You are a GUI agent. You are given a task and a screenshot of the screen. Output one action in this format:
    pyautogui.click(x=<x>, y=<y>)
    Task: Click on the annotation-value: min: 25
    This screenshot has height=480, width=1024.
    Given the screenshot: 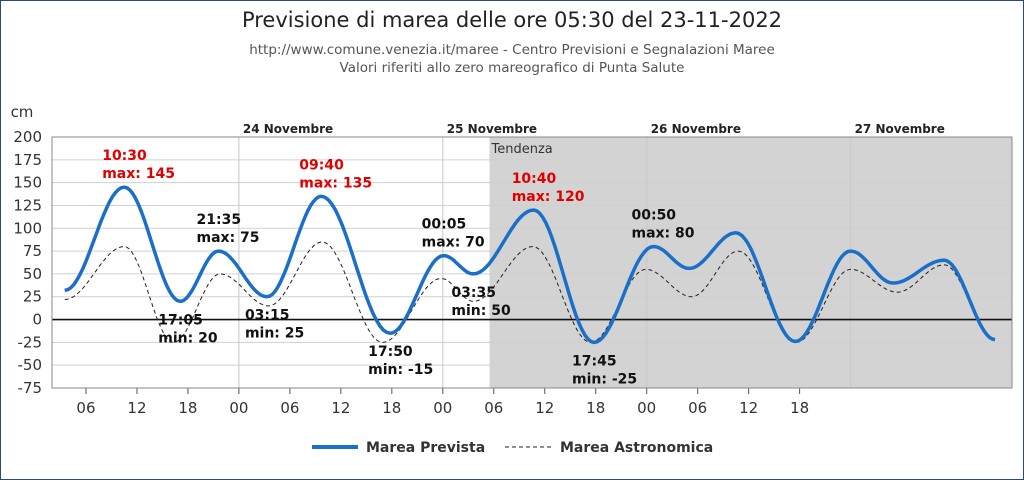 What is the action you would take?
    pyautogui.click(x=274, y=334)
    